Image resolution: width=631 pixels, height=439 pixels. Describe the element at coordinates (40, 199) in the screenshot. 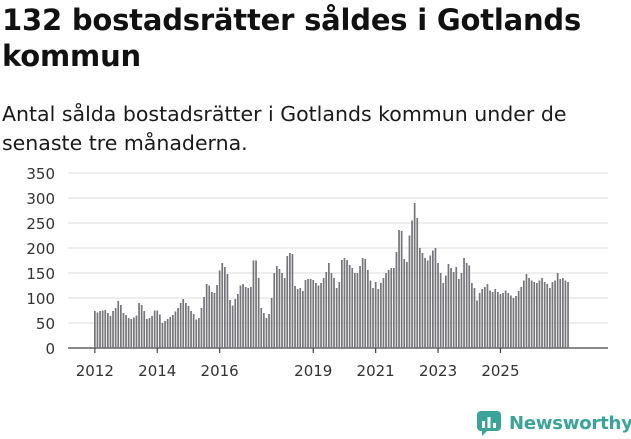

I see `y-tick-label: 300` at that location.